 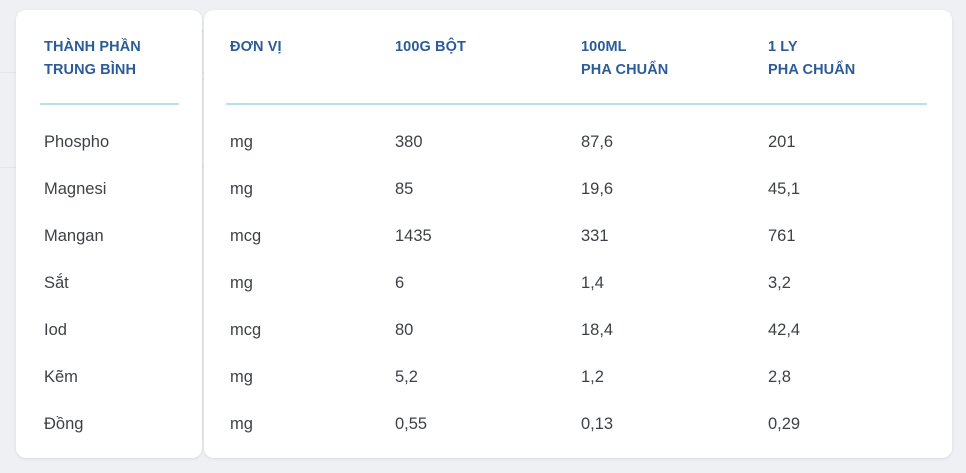 I want to click on row-per-100ml-cell: 1,2, so click(x=592, y=377).